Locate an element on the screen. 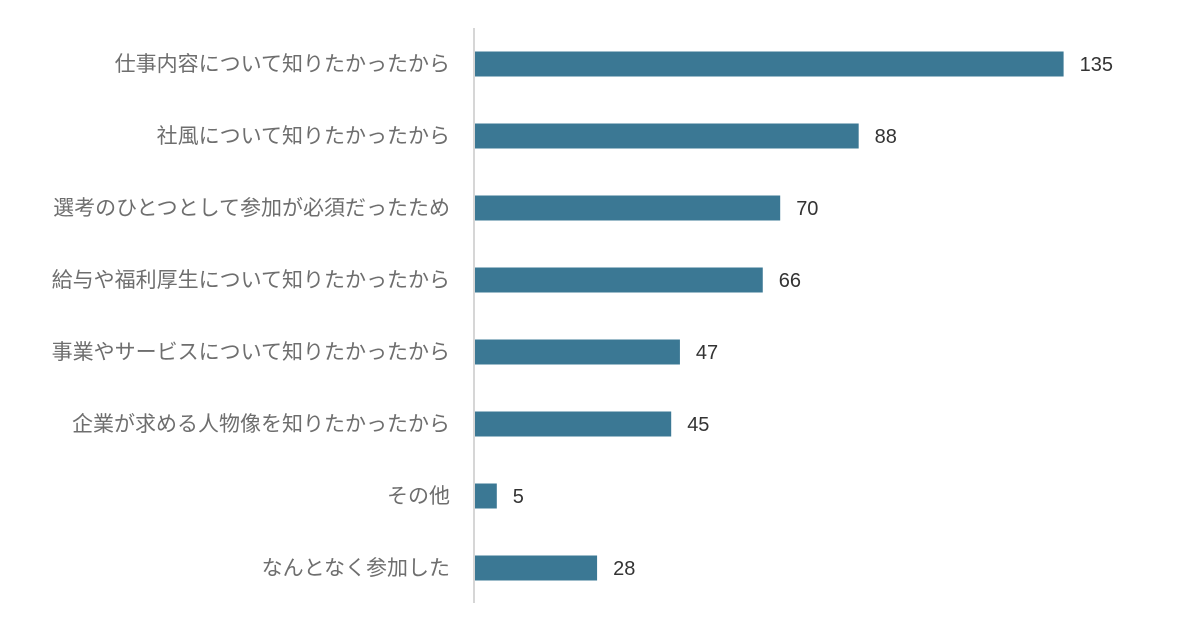  category-label-1: 社風について知りたかったから is located at coordinates (303, 136).